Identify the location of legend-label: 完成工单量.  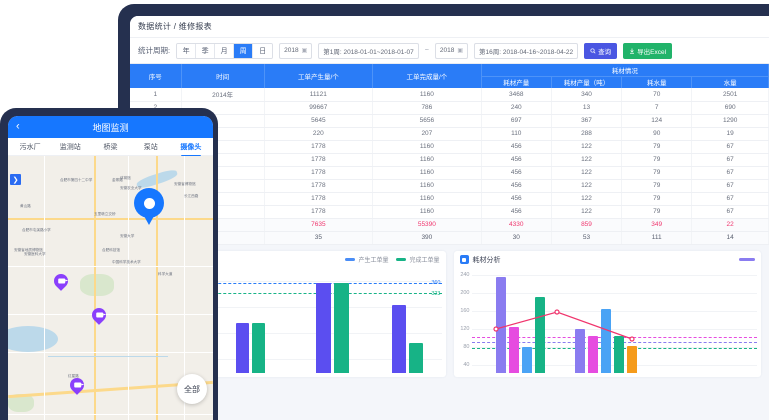
(424, 261).